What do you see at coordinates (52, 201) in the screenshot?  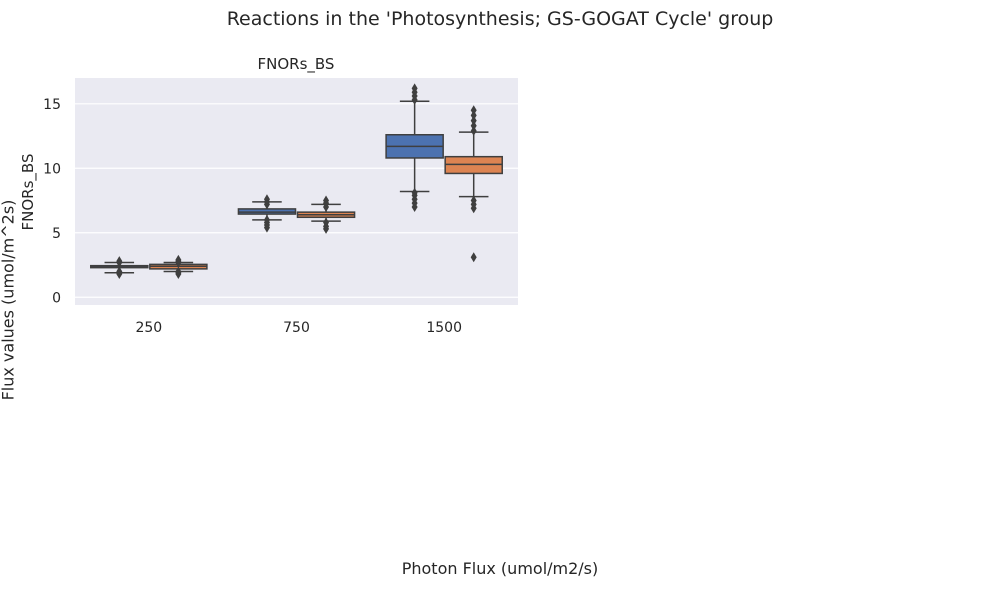 I see `y-tick-labels: 0 5 10 15` at bounding box center [52, 201].